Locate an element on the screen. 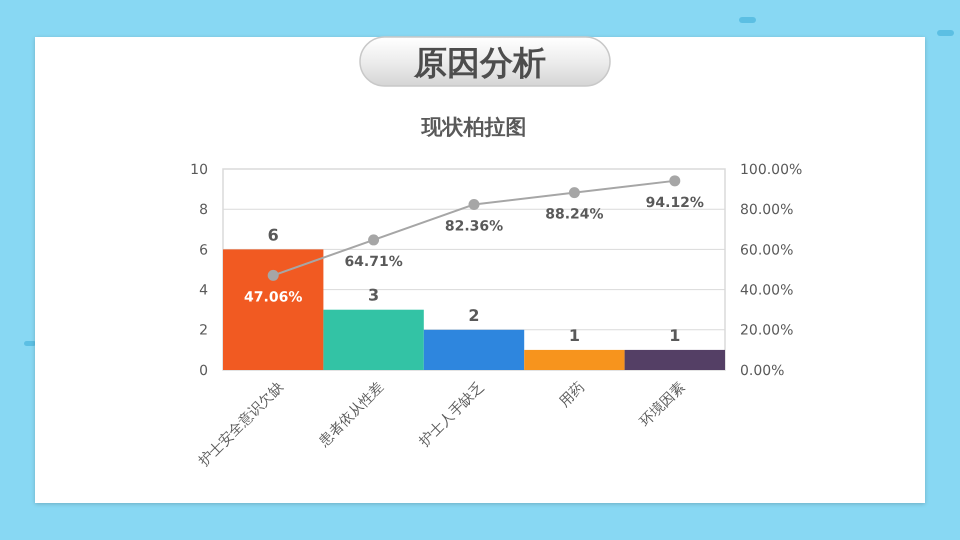 The height and width of the screenshot is (540, 960). data-label: 88.24% is located at coordinates (574, 214).